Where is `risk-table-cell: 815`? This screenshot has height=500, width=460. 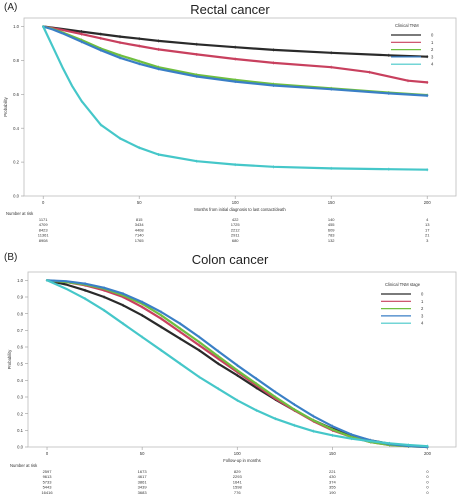
risk-table-cell: 815 is located at coordinates (139, 219).